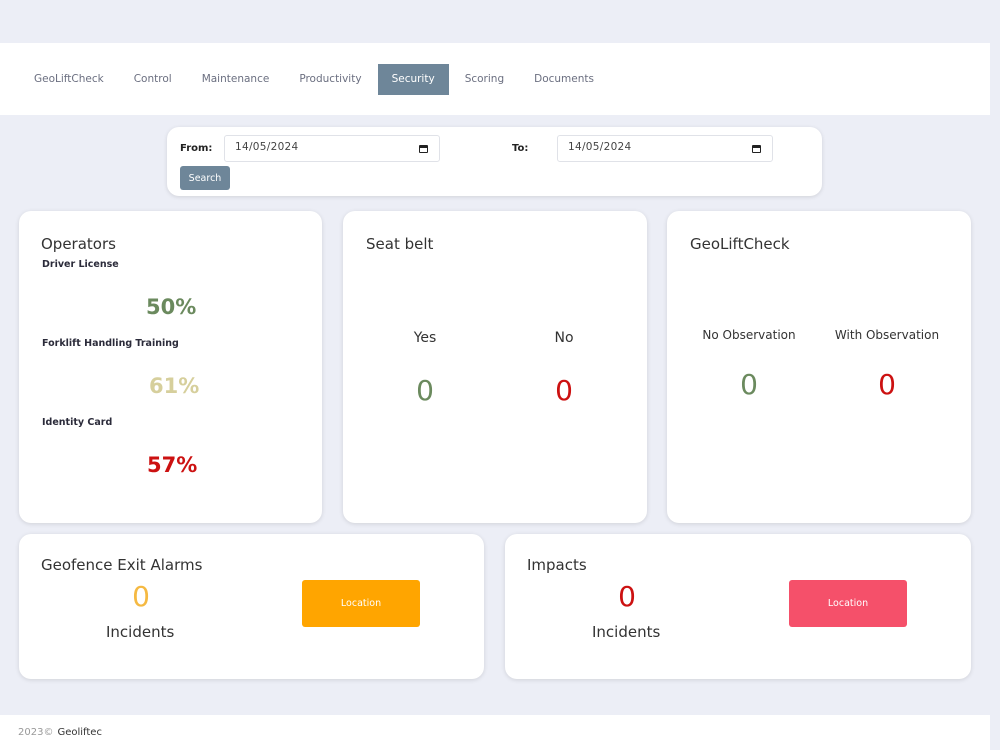  I want to click on tab-security: Security, so click(413, 79).